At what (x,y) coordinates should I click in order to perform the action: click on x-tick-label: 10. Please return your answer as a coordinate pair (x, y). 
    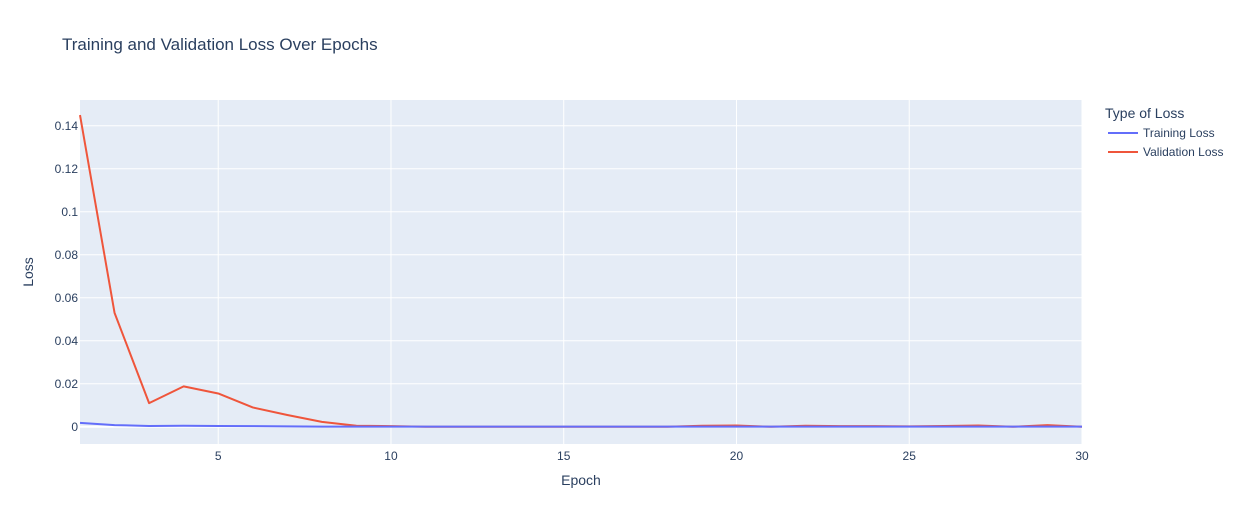
    Looking at the image, I should click on (391, 456).